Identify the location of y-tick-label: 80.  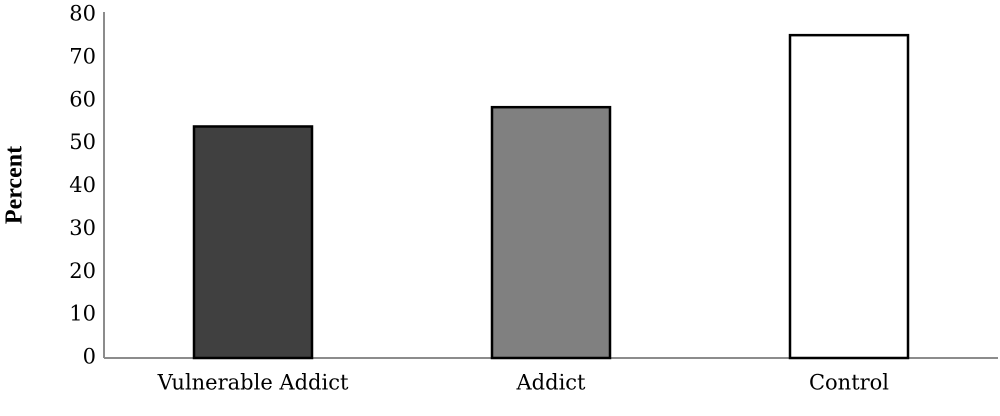
(82, 14).